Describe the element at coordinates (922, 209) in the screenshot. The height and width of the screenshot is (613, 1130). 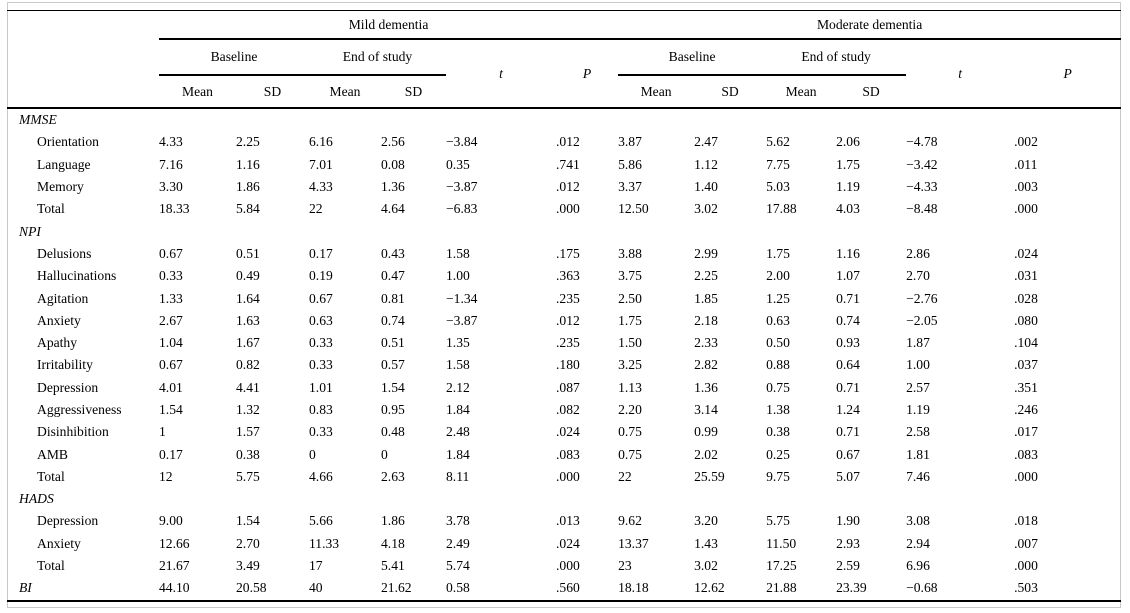
I see `cell-value: −8.48` at that location.